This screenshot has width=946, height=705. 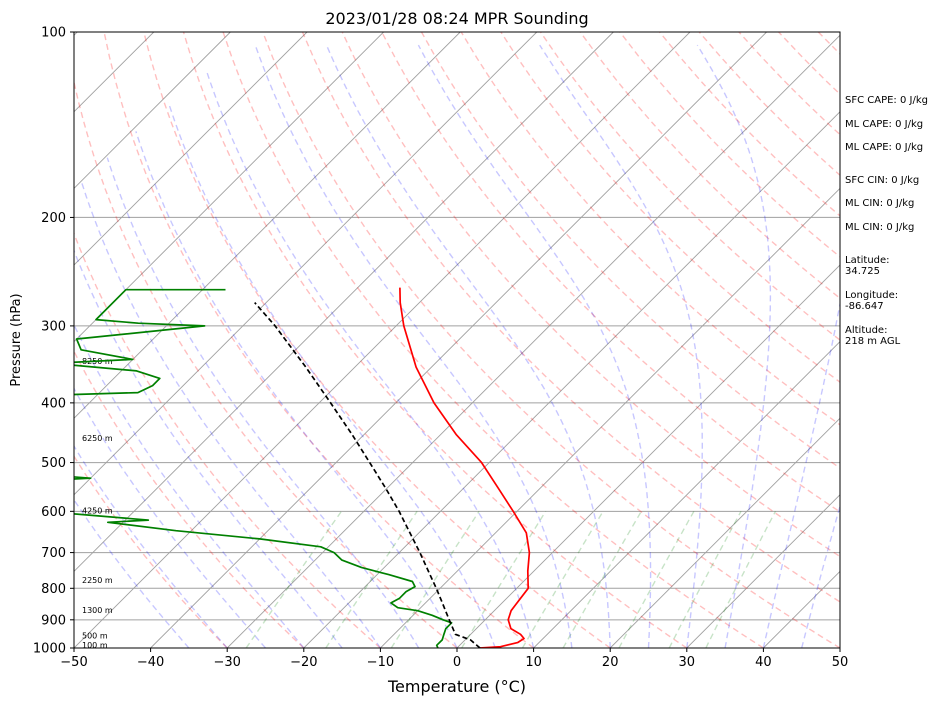 What do you see at coordinates (53, 463) in the screenshot?
I see `y-tick-label: 500` at bounding box center [53, 463].